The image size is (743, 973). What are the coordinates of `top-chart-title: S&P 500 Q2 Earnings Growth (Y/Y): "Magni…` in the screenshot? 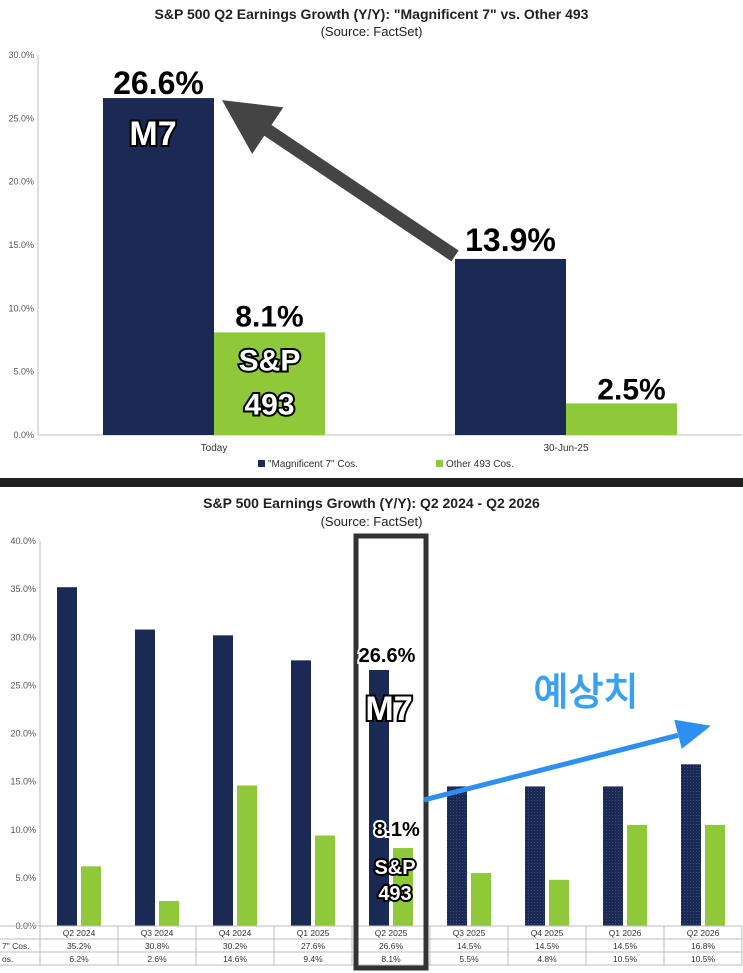 It's located at (371, 14).